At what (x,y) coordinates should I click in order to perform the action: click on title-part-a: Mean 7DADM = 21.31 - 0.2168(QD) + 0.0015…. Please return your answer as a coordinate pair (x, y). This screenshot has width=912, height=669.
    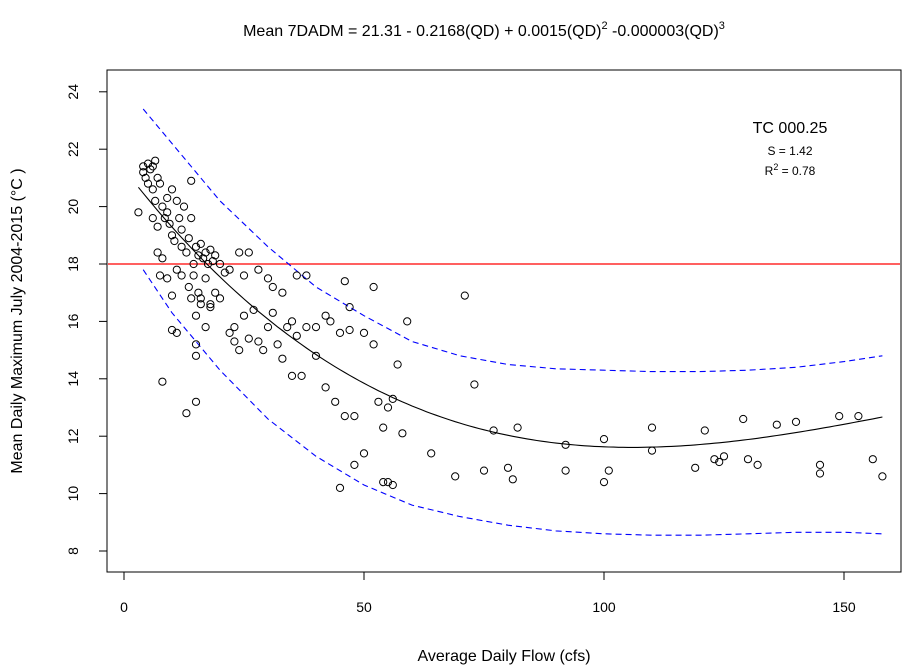
    Looking at the image, I should click on (422, 31).